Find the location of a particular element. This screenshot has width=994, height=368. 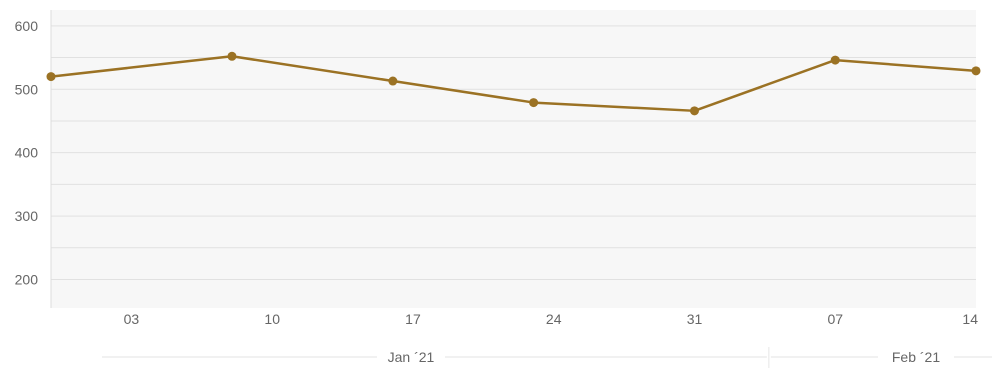

x-tick-label: 10 is located at coordinates (272, 319).